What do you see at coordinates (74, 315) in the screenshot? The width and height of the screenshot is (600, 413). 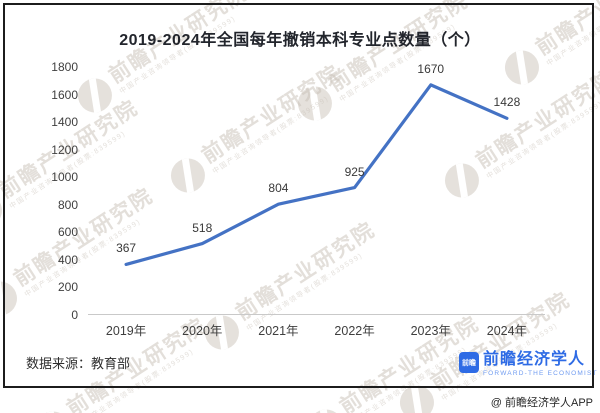 I see `y-tick-label: 0` at bounding box center [74, 315].